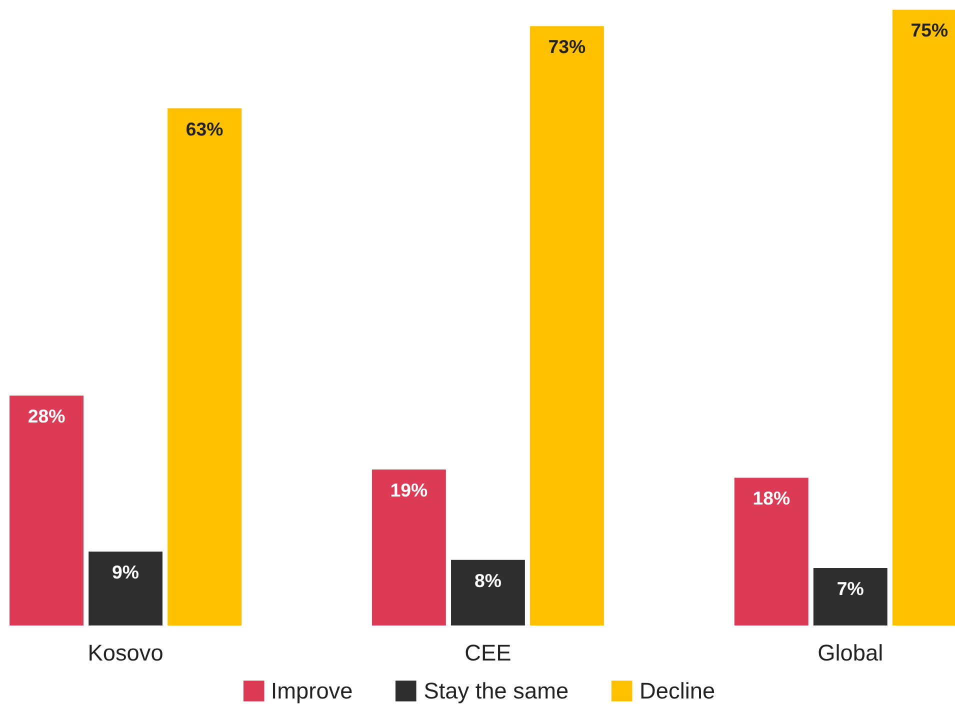  I want to click on data-label: 75%, so click(929, 30).